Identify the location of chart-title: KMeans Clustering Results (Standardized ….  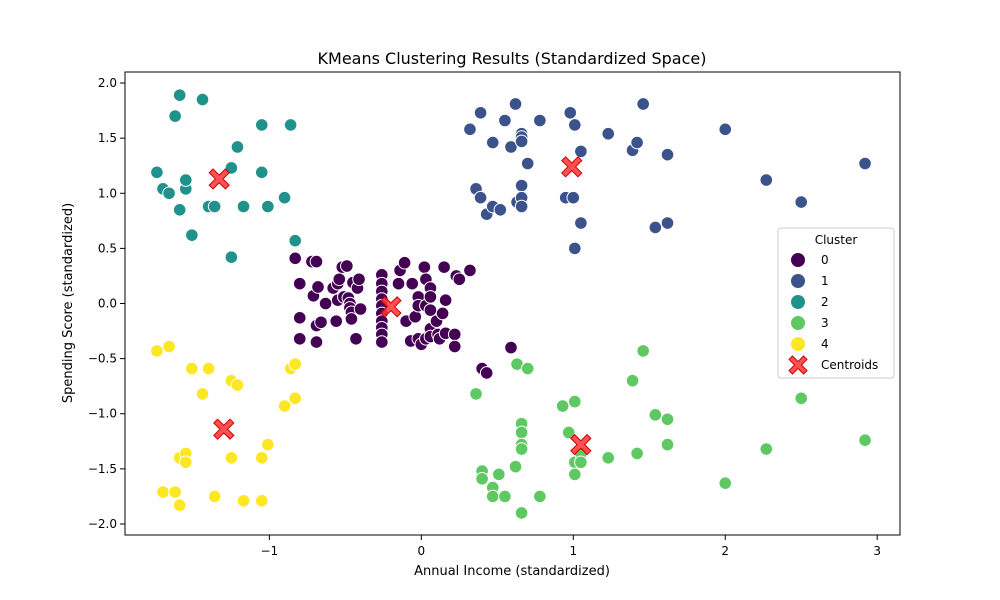
(512, 58).